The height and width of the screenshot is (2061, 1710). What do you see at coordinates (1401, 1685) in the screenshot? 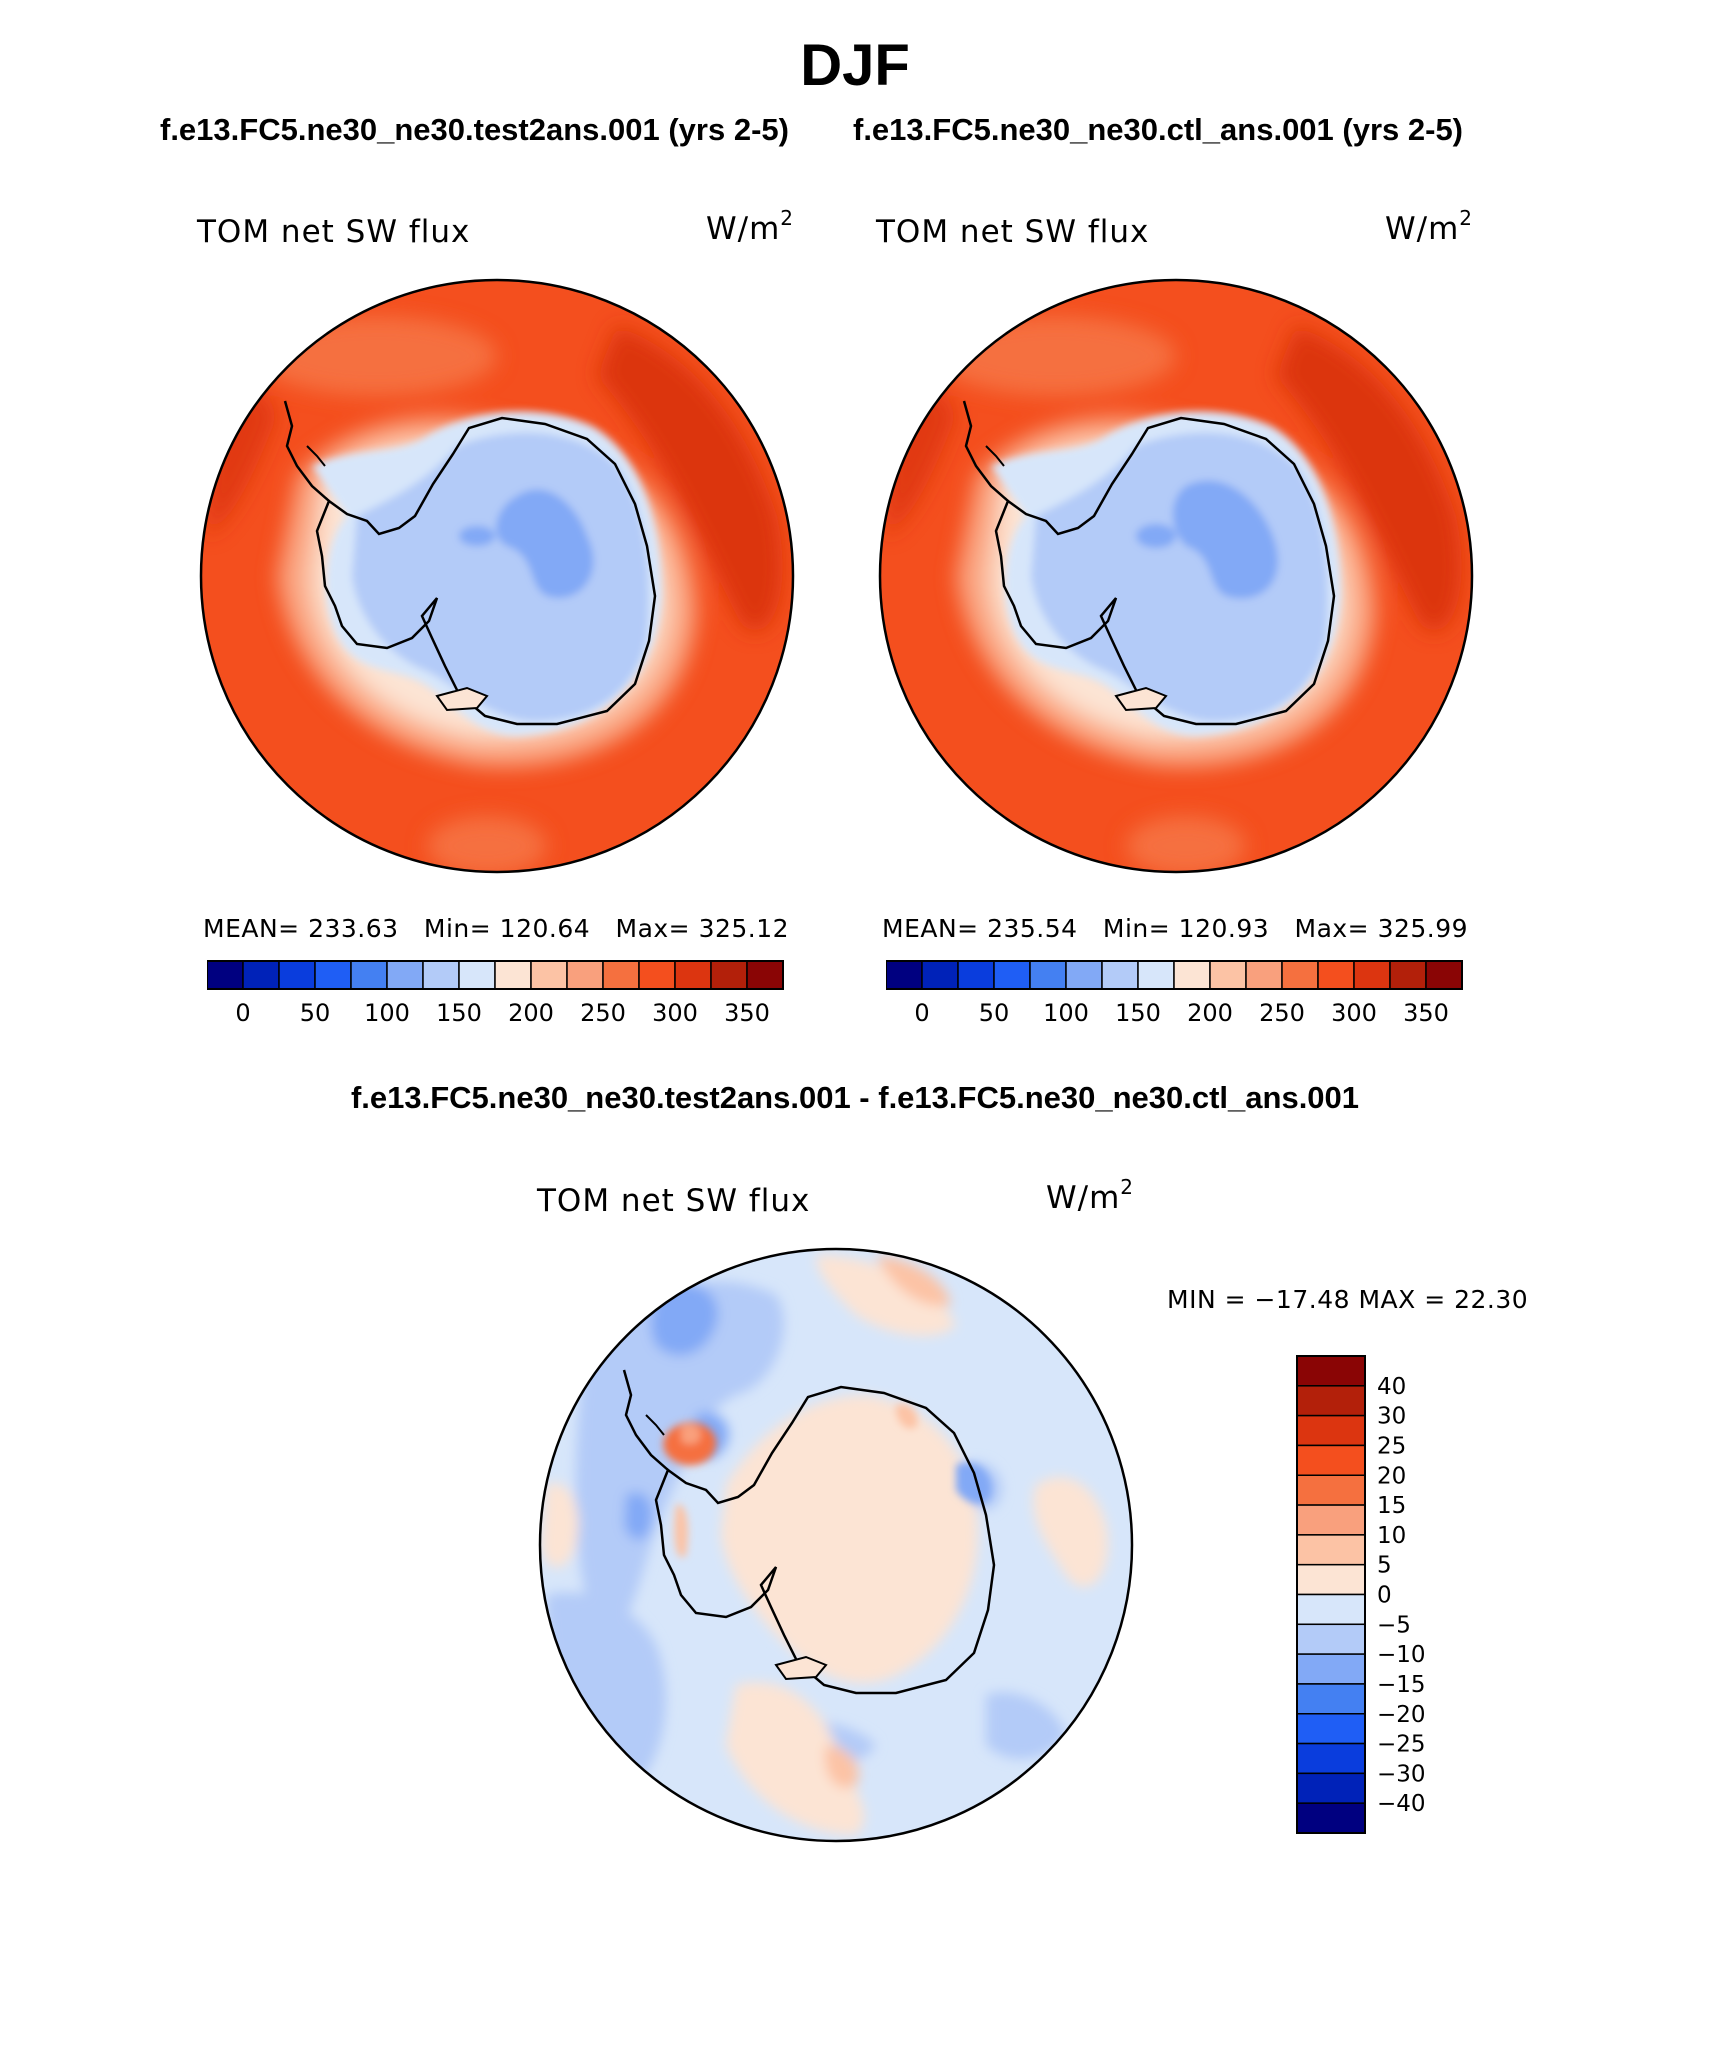
I see `colorbar-tick-label: −15` at bounding box center [1401, 1685].